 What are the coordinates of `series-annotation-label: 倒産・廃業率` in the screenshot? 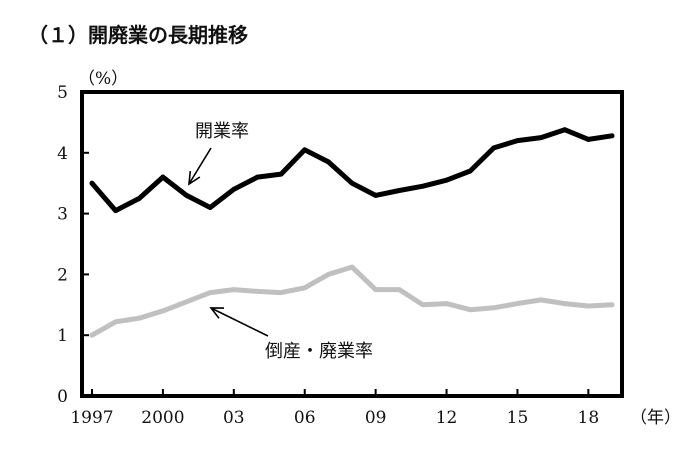 It's located at (319, 351).